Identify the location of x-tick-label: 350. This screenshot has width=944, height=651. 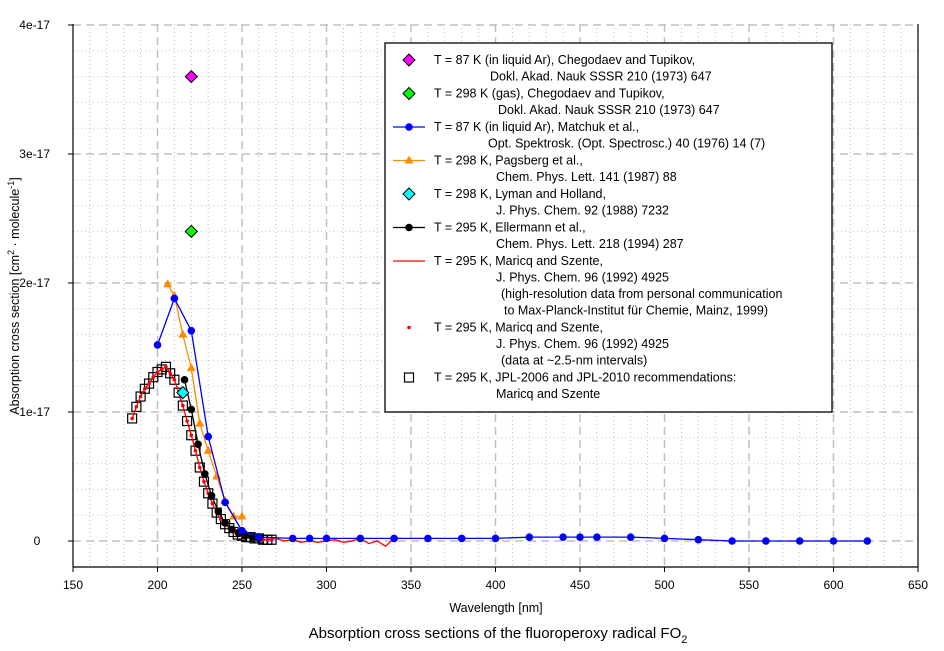
(411, 585).